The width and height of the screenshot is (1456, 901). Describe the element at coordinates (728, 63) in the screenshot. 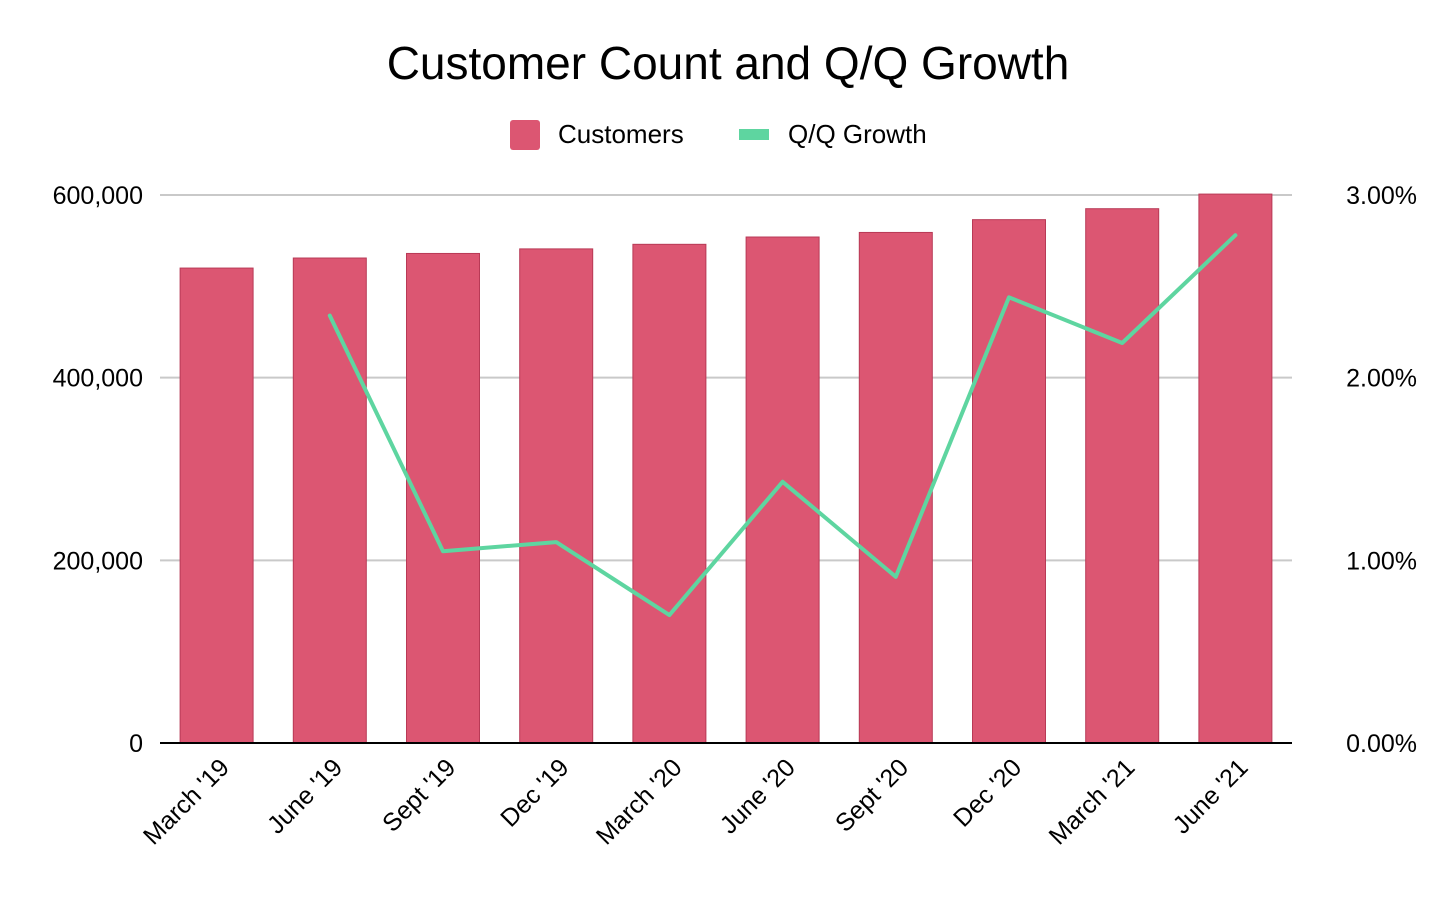

I see `chart-title: Customer Count and Q/Q Growth` at that location.